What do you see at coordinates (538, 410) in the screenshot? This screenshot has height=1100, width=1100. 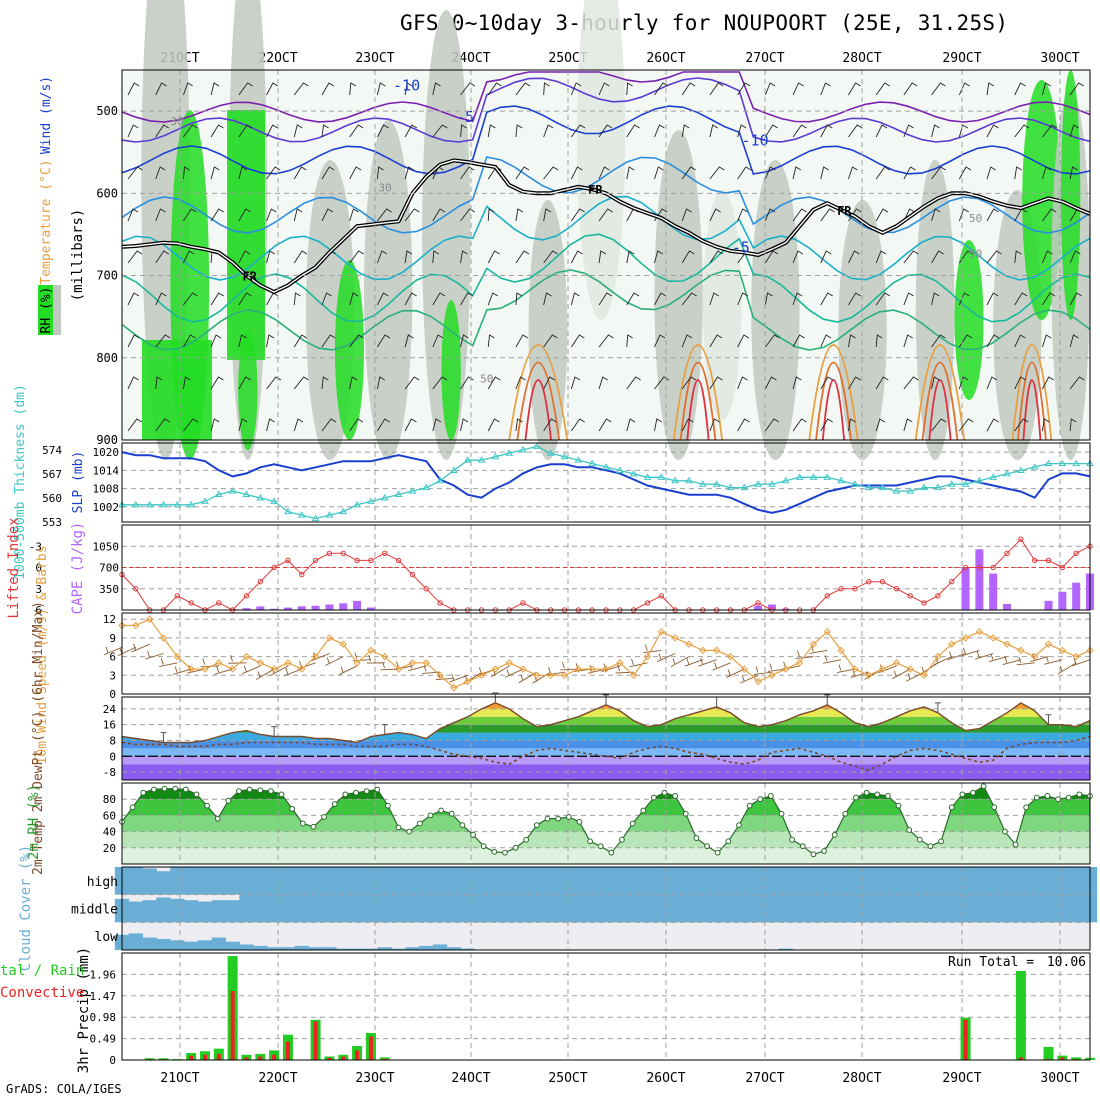 I see `temperature-contour` at bounding box center [538, 410].